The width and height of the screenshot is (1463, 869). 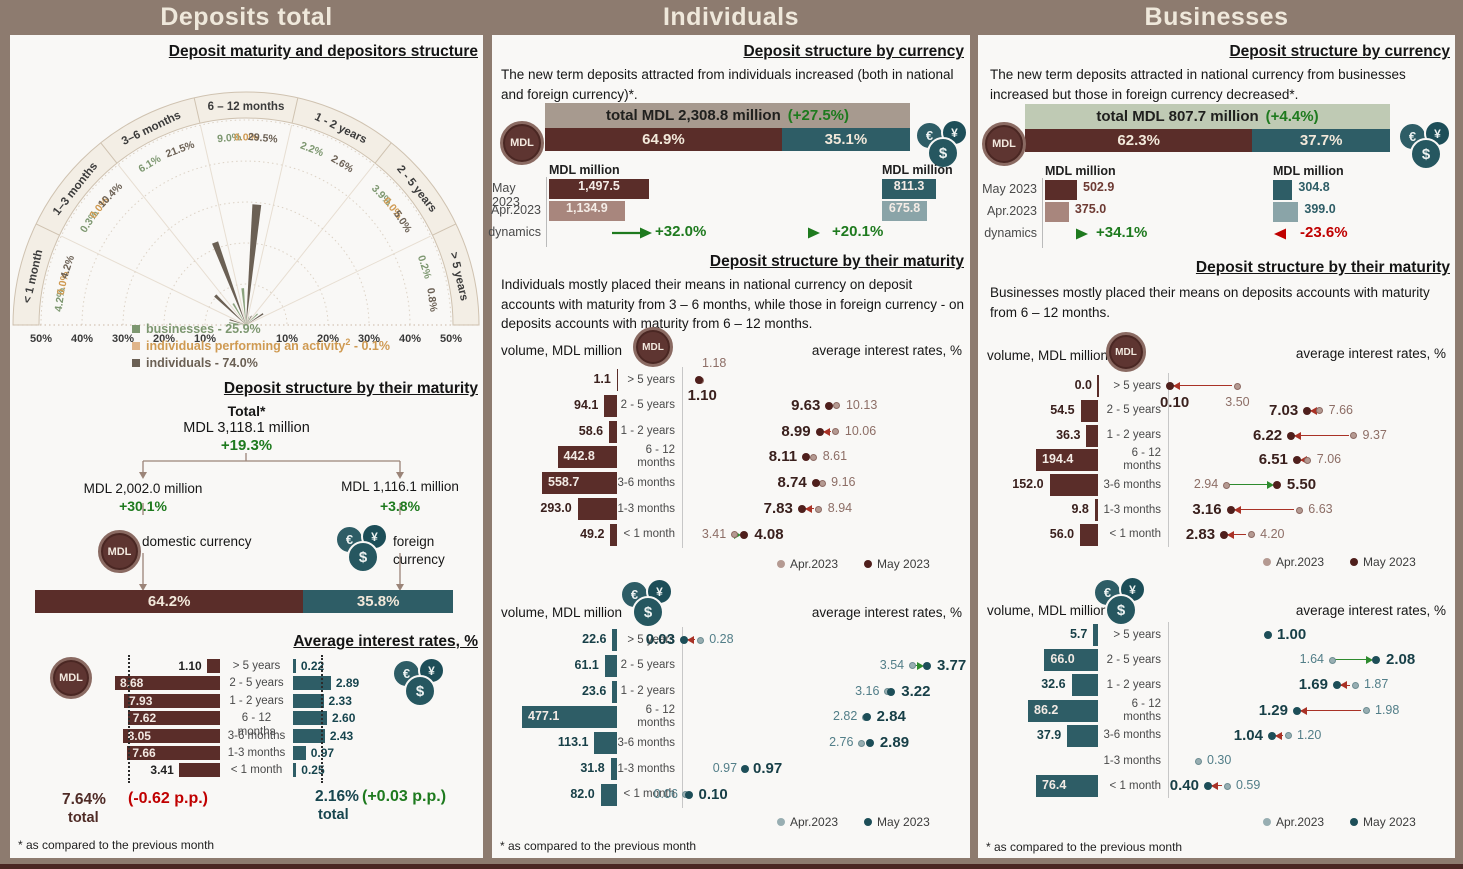 I want to click on radar-pct-label: 29.5%, so click(x=262, y=138).